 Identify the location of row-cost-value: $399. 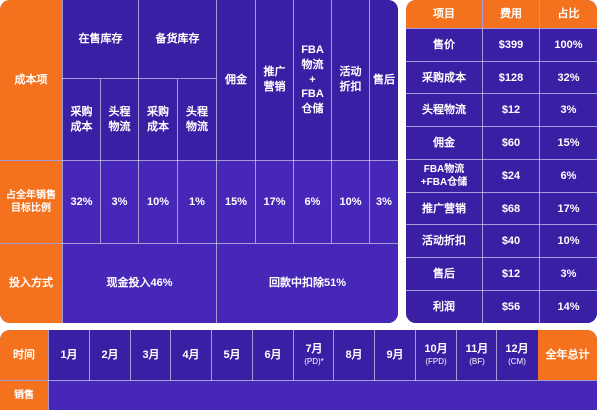
(511, 45).